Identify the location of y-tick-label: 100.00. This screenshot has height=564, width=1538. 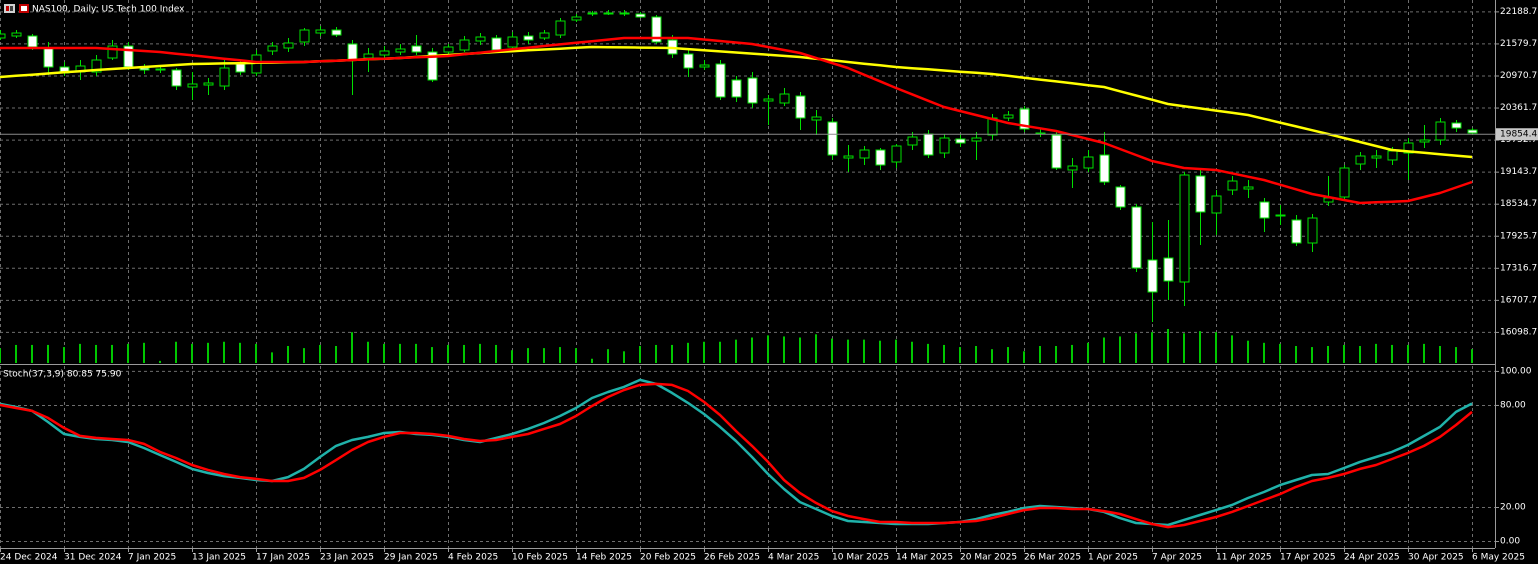
(1516, 371).